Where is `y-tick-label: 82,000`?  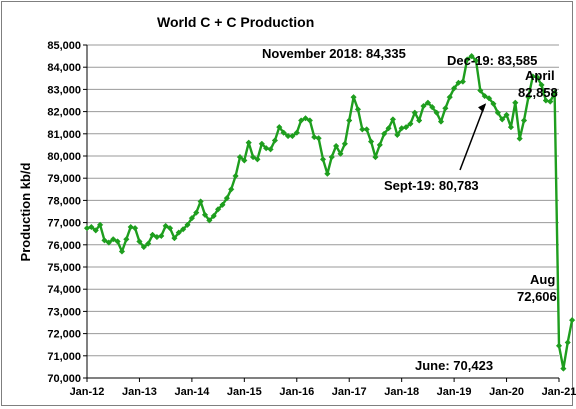
y-tick-label: 82,000 is located at coordinates (64, 113).